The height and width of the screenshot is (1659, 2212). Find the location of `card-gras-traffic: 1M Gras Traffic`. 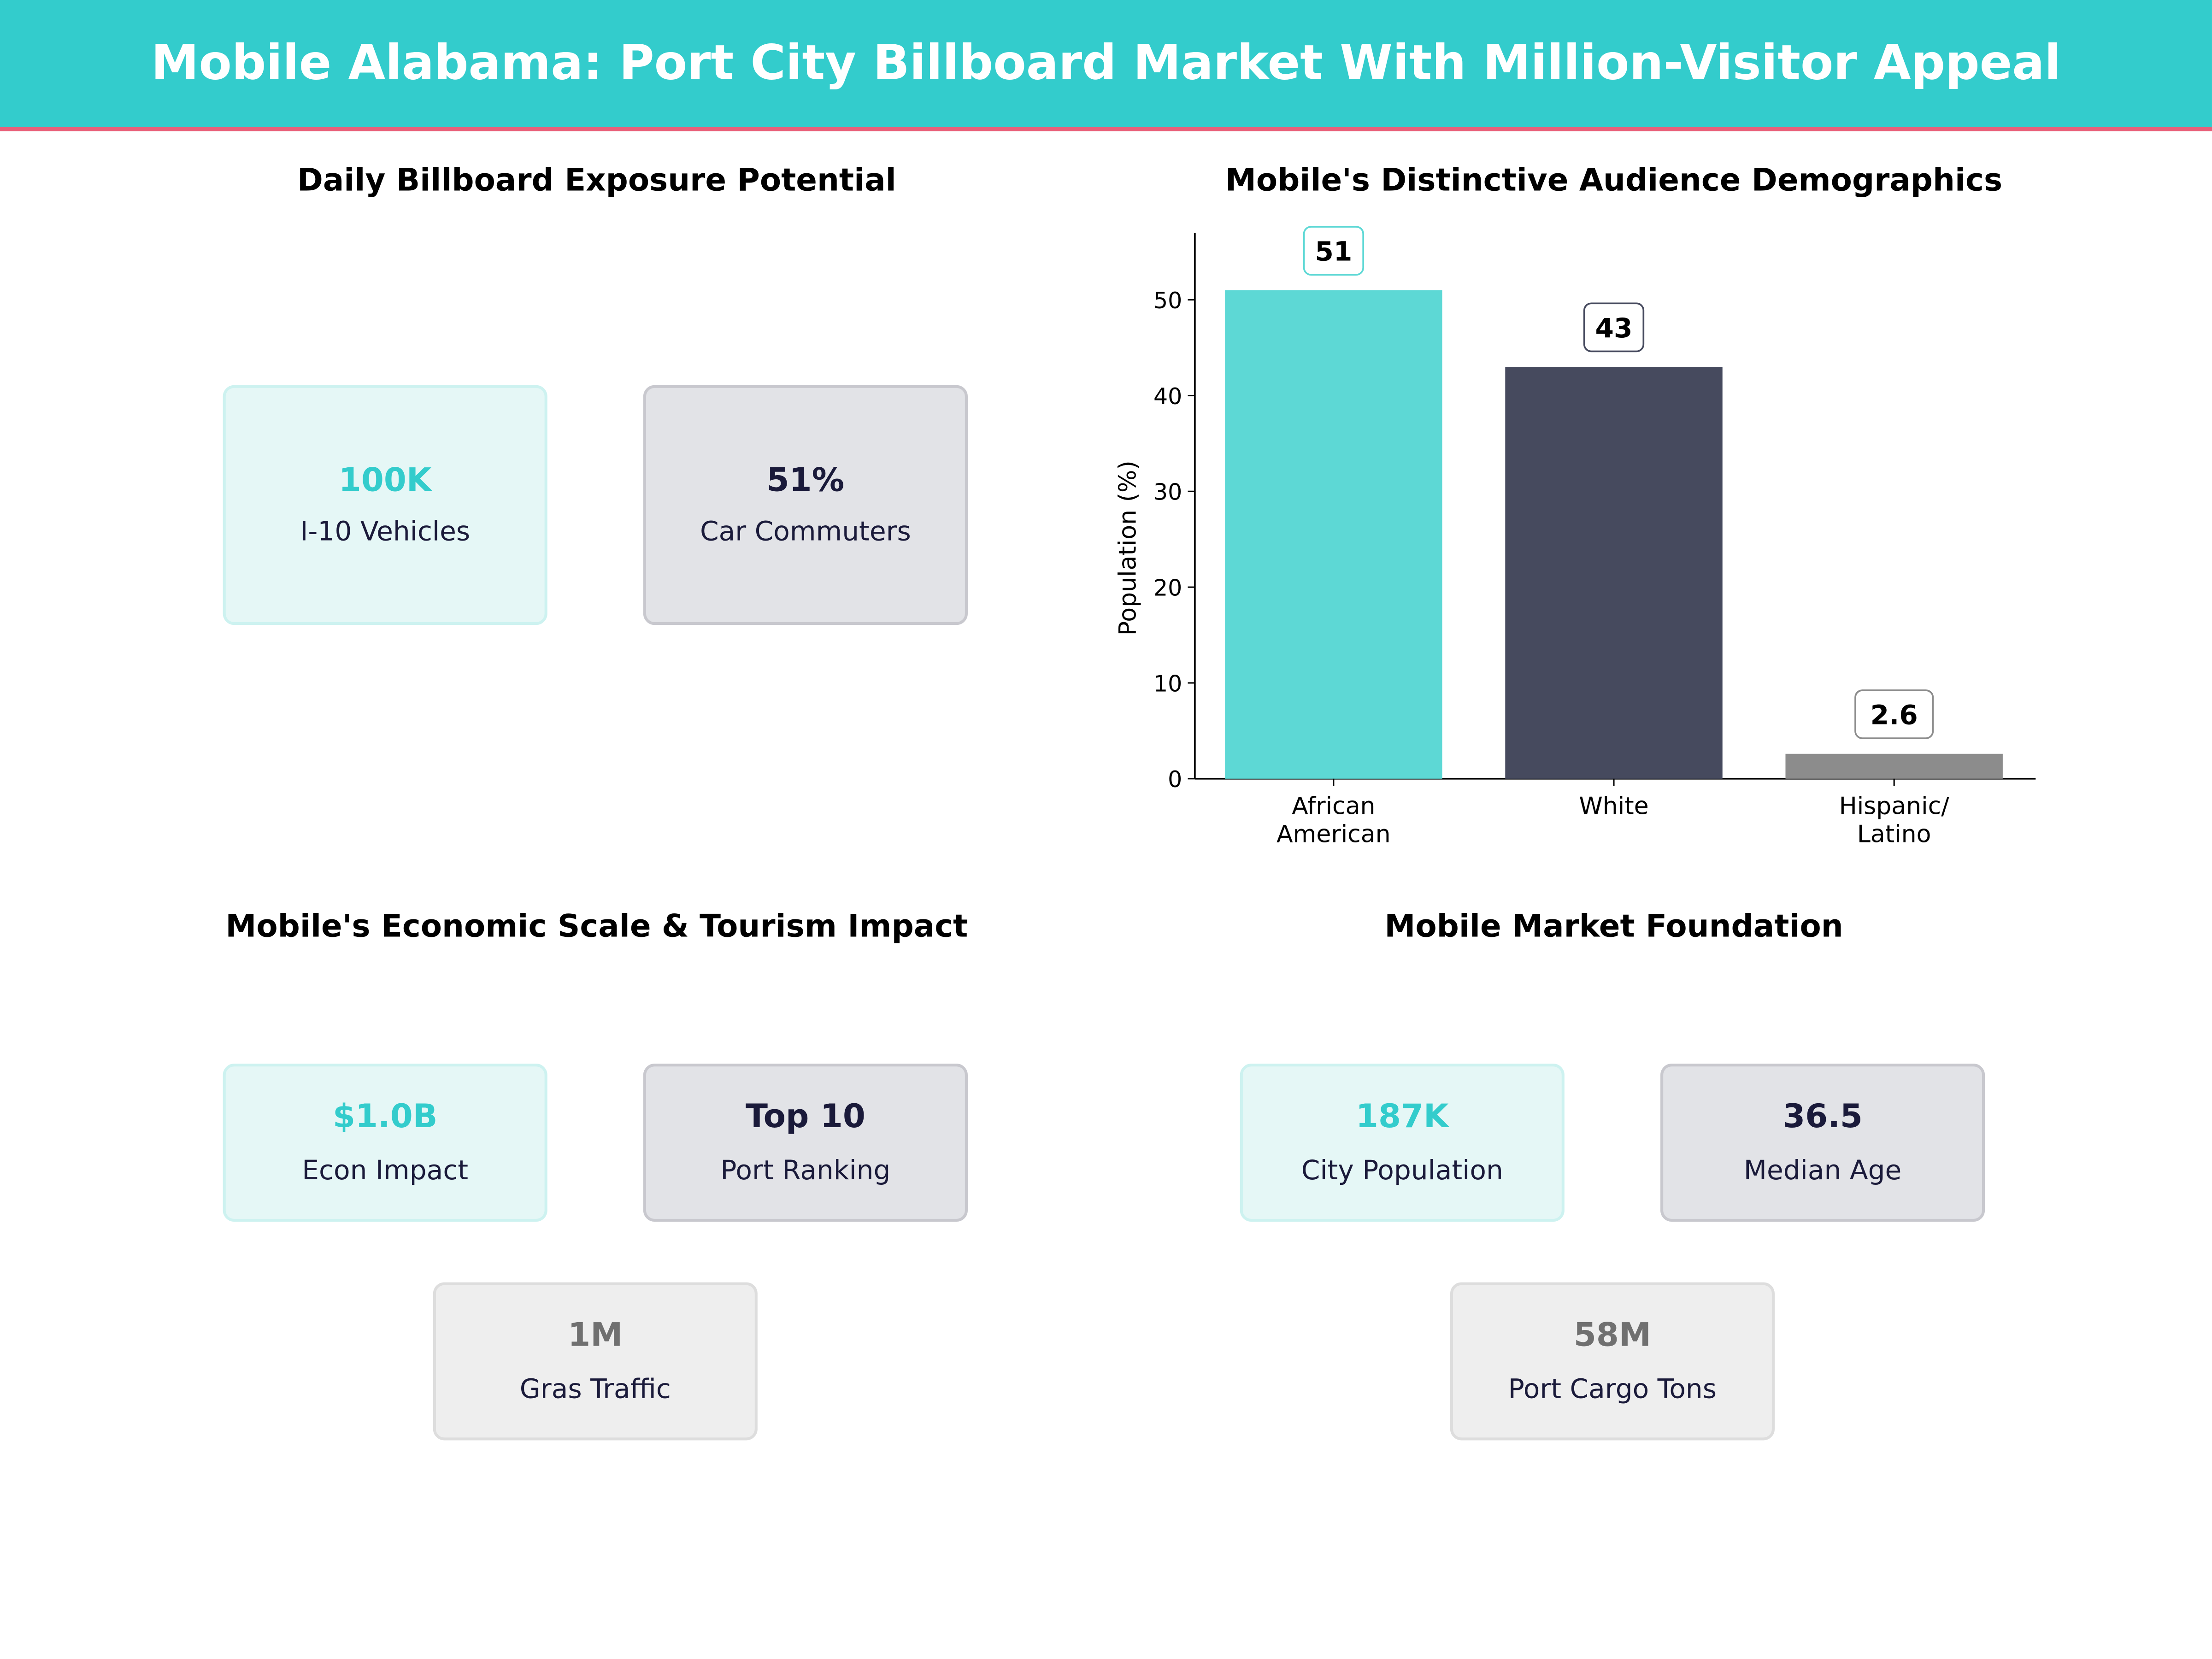

card-gras-traffic: 1M Gras Traffic is located at coordinates (595, 1361).